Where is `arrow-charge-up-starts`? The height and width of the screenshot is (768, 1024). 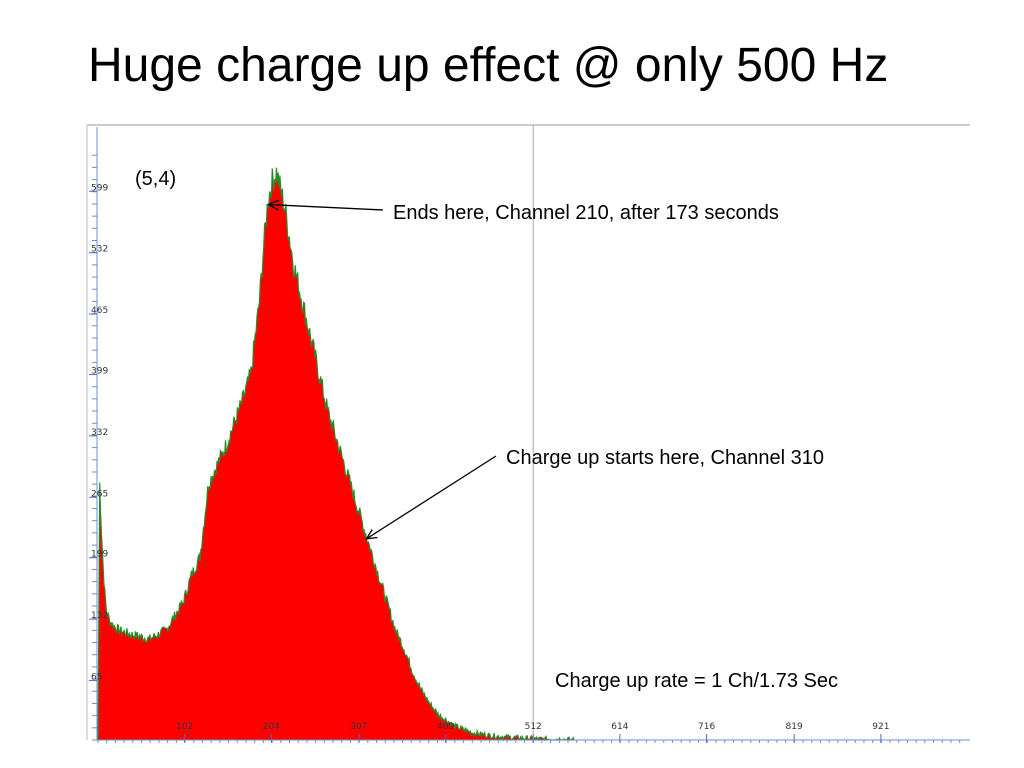
arrow-charge-up-starts is located at coordinates (431, 497).